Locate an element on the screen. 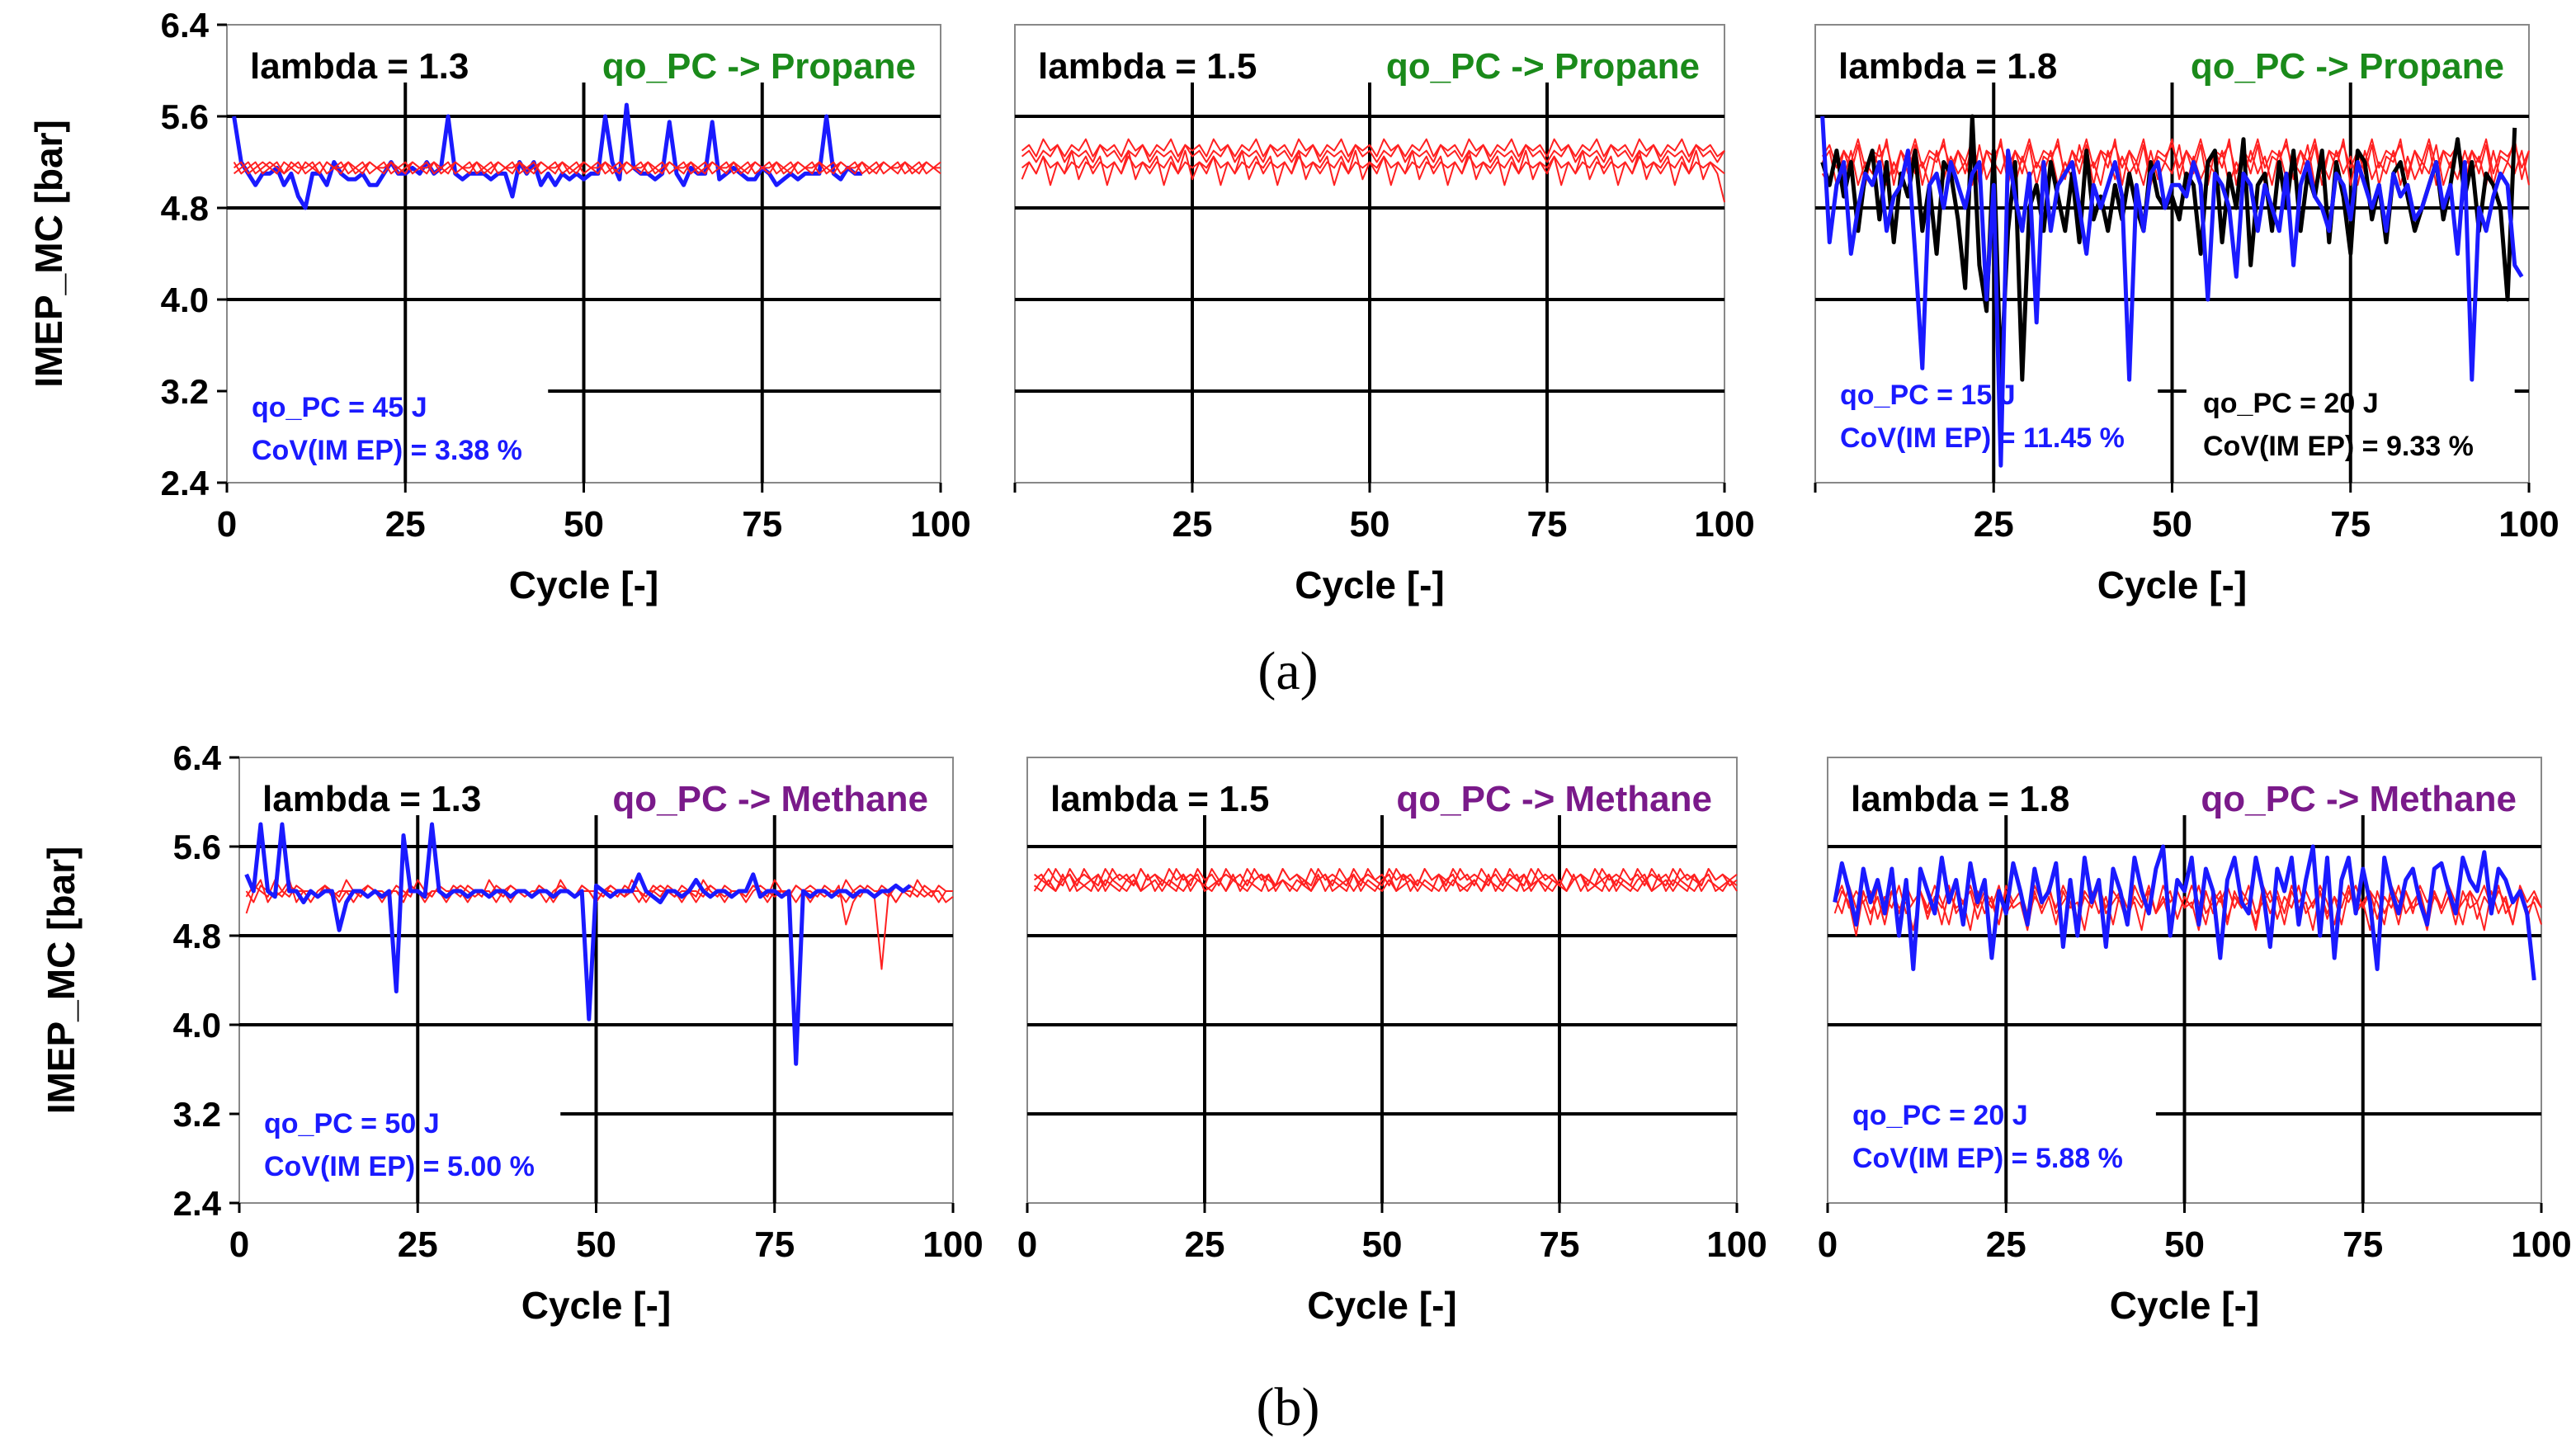  annotation-text: CoV(IM EP) = 9.33 % is located at coordinates (2338, 446).